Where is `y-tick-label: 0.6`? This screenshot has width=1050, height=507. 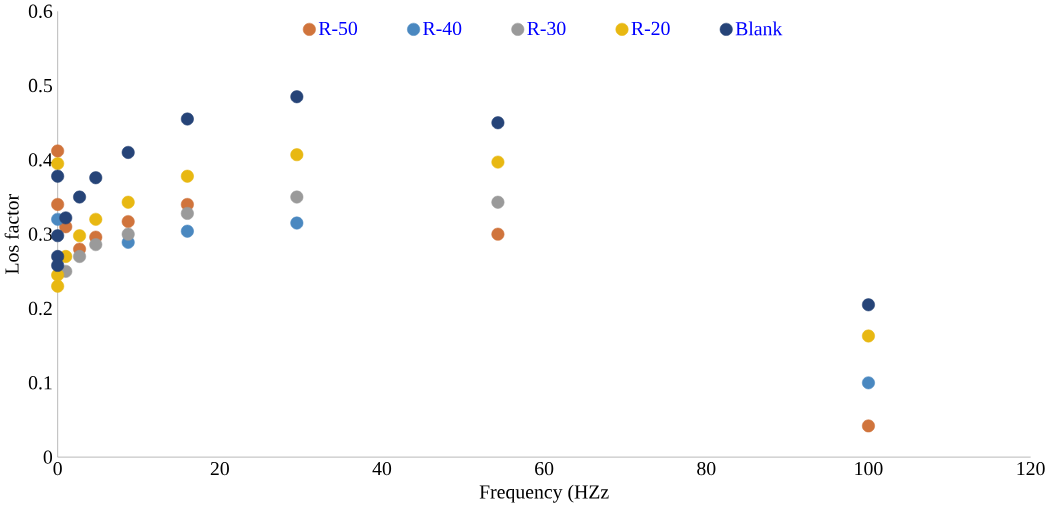
y-tick-label: 0.6 is located at coordinates (40, 11).